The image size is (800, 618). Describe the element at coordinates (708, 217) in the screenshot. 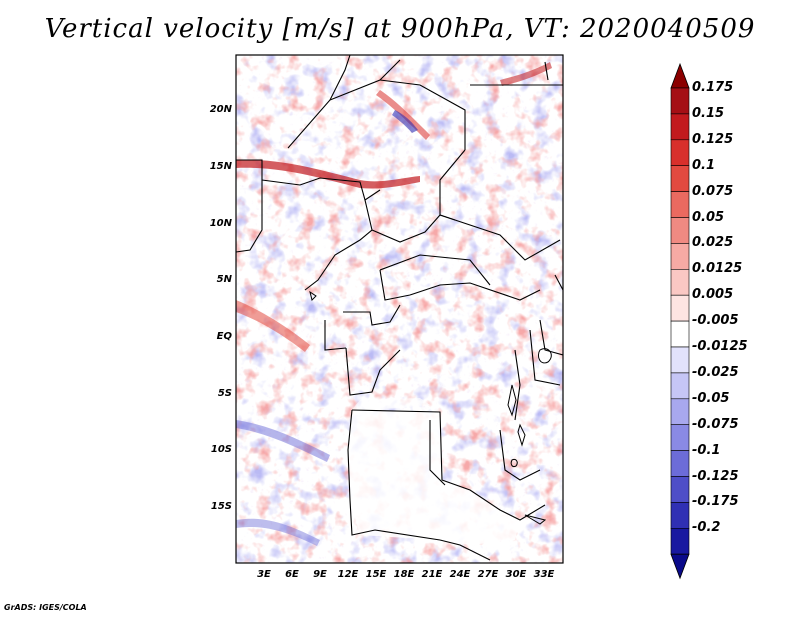

I see `colorbar-level-label: 0.05` at that location.